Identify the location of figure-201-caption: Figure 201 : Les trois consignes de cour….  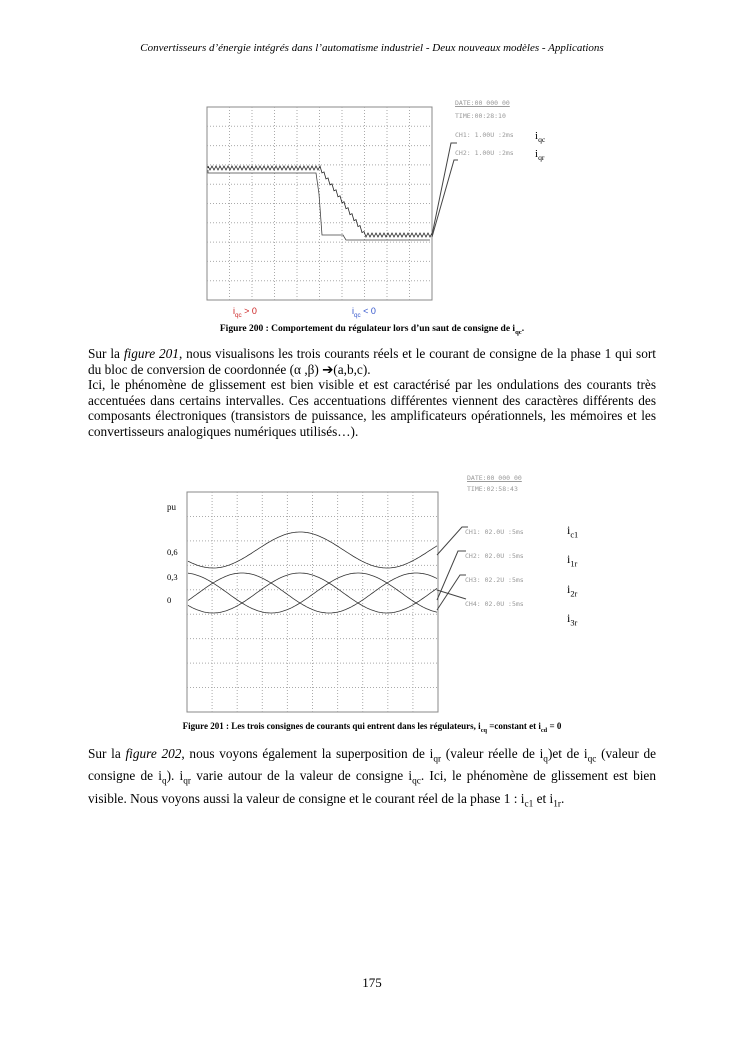
(372, 727).